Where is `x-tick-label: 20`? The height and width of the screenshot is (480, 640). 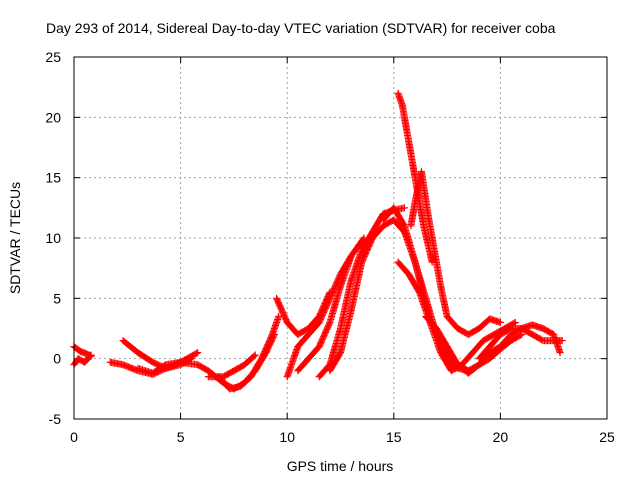 x-tick-label: 20 is located at coordinates (501, 437).